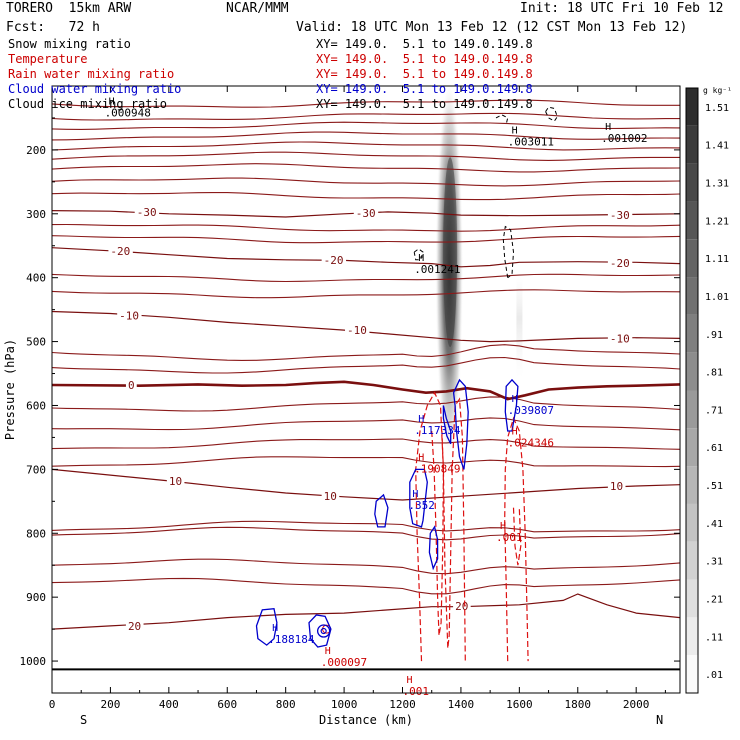  Describe the element at coordinates (578, 704) in the screenshot. I see `x-tick-label: 1800` at that location.